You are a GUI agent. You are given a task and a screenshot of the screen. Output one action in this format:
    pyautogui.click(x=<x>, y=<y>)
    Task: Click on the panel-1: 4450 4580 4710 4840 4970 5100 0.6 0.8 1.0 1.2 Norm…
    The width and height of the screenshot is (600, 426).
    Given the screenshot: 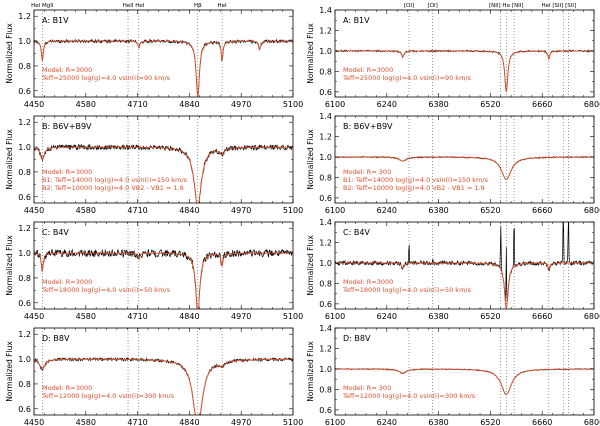 What is the action you would take?
    pyautogui.click(x=154, y=165)
    